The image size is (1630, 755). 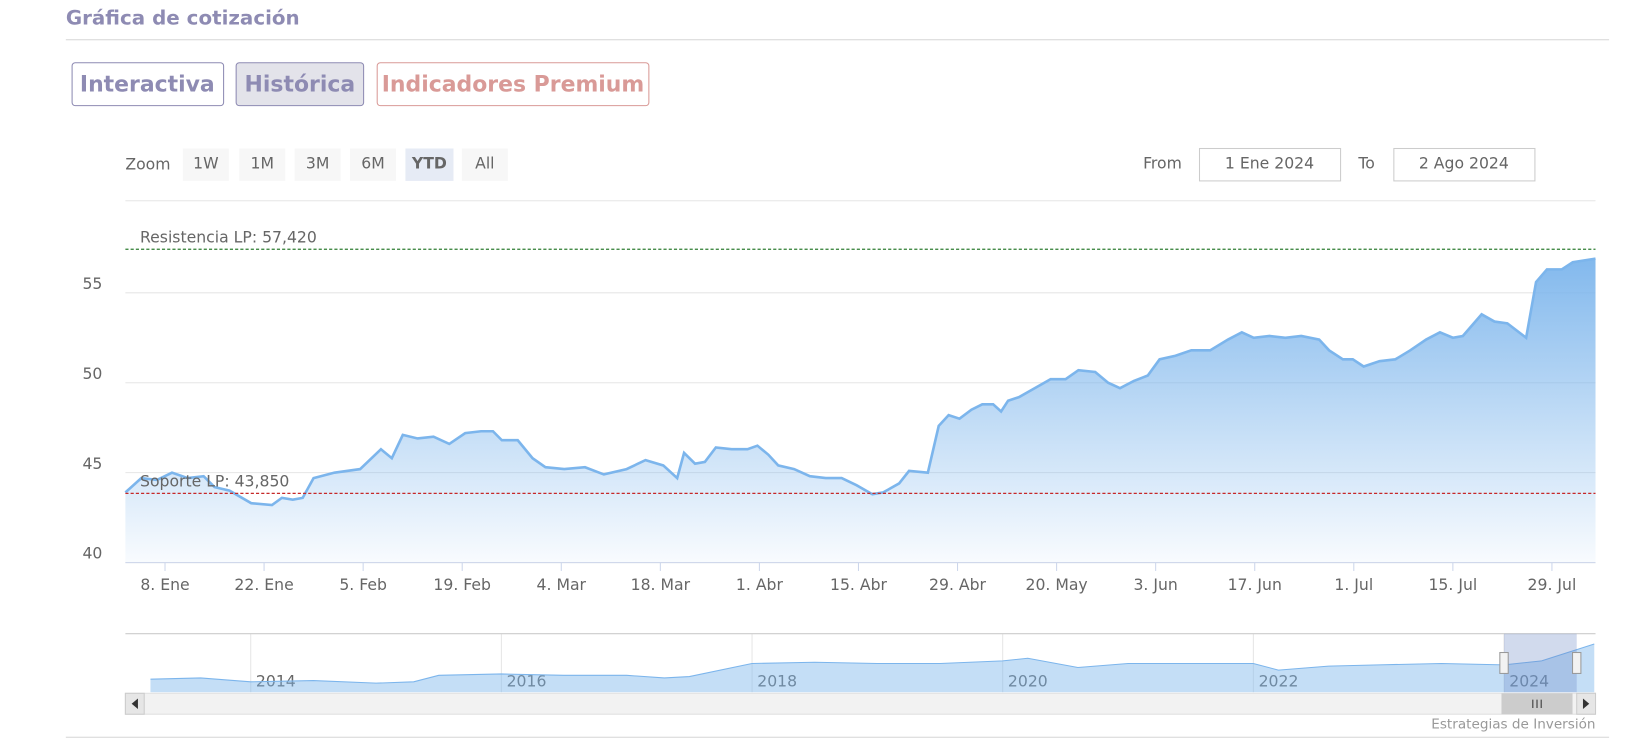 I want to click on nav-tick-label: 2020, so click(x=1028, y=680).